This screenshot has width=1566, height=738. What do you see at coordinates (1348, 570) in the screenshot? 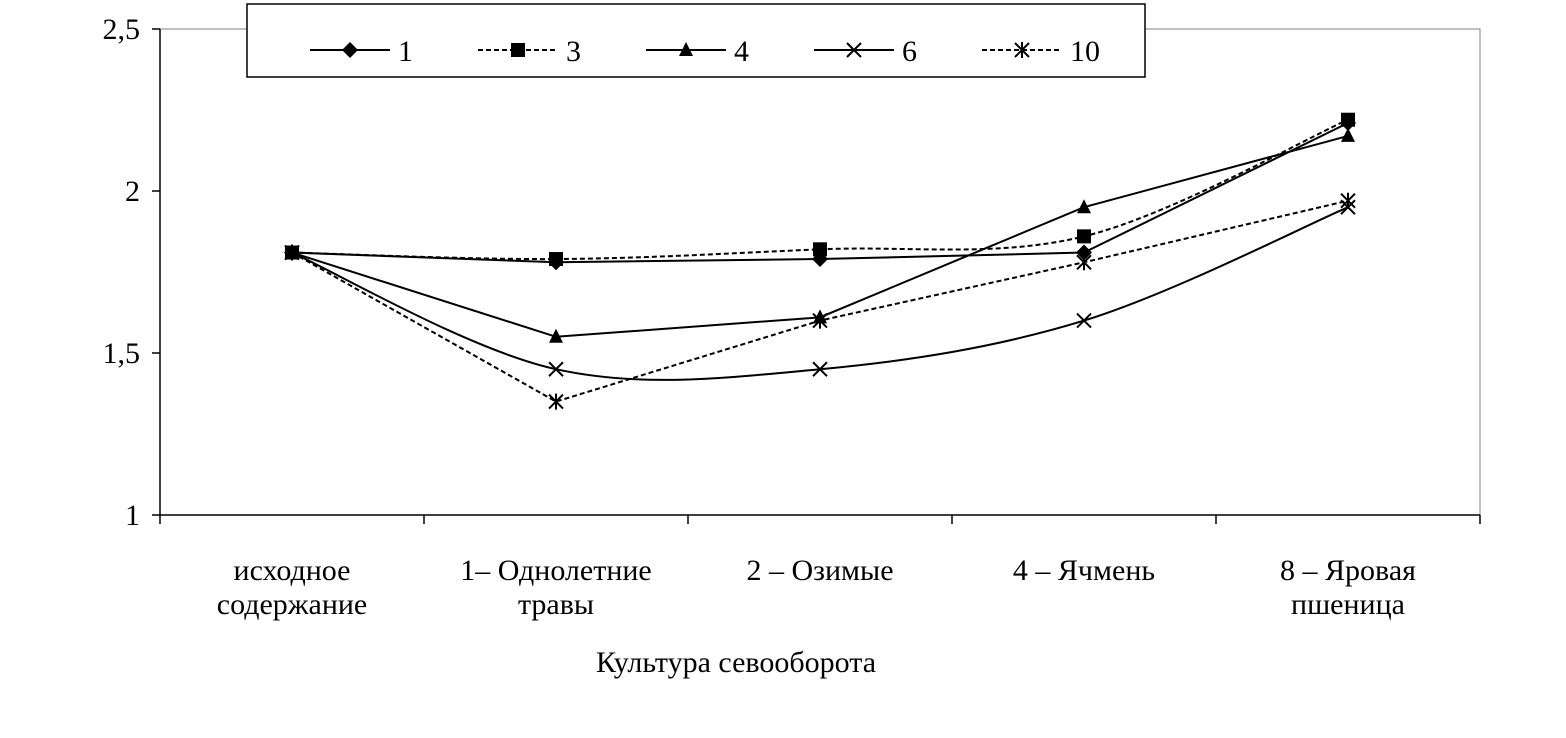
I see `x-tick-label: 8 – Яровая` at bounding box center [1348, 570].